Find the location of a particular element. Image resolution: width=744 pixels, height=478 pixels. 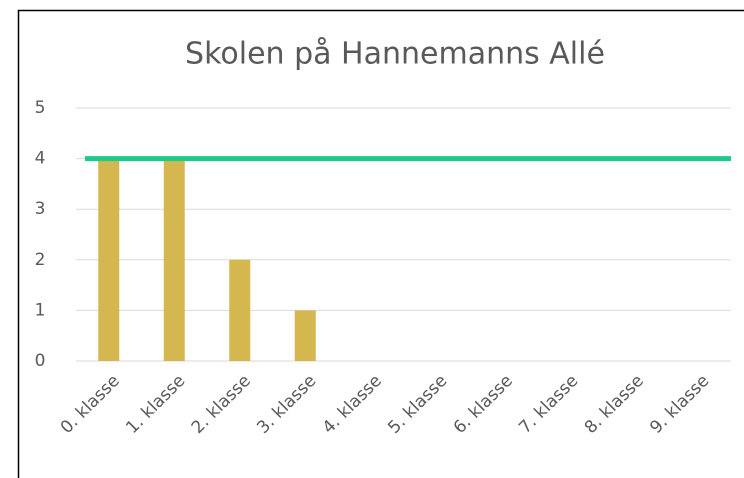

y-tick-label: 5 is located at coordinates (40, 108).